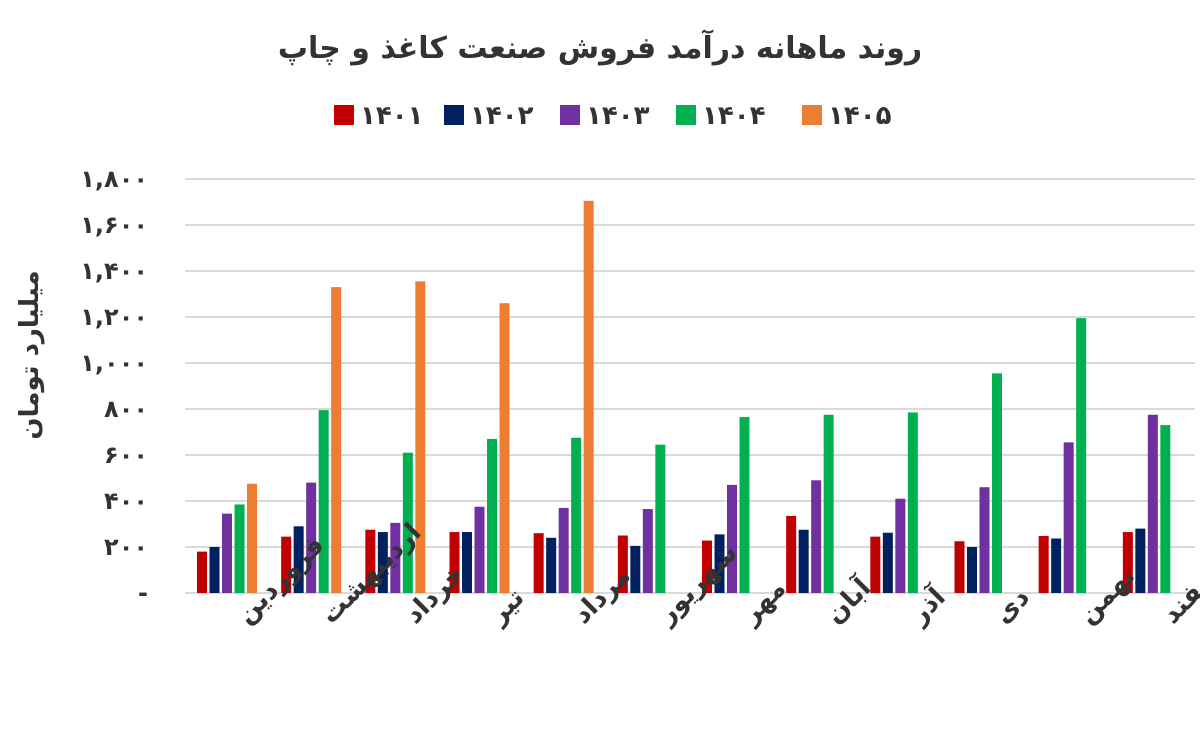 The width and height of the screenshot is (1200, 731). I want to click on legend: ۱۴۰۱ ۱۴۰۲ ۱۴۰۳ ۱۴۰۴ ۱۴۰۵, so click(613, 116).